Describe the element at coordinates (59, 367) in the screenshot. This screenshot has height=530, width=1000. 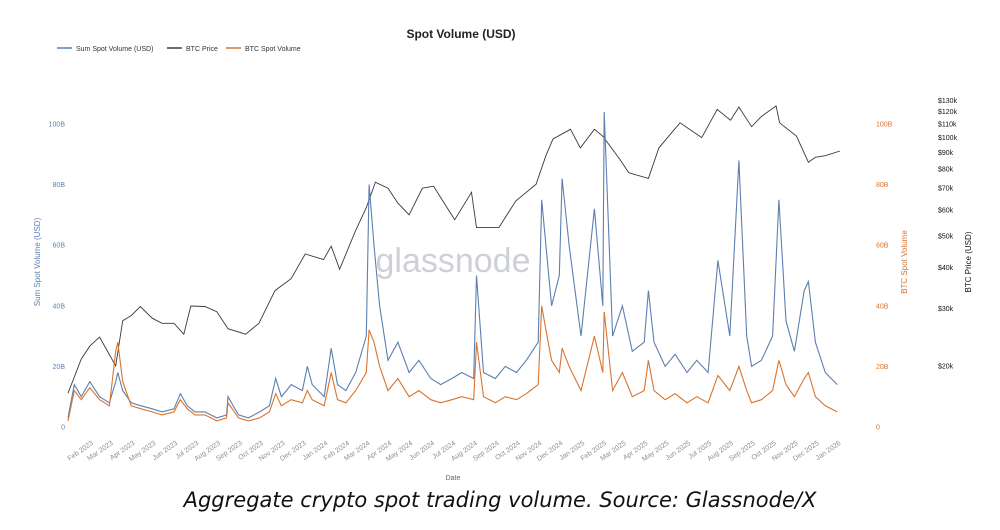
I see `left-axis-tick-label: 20B` at that location.